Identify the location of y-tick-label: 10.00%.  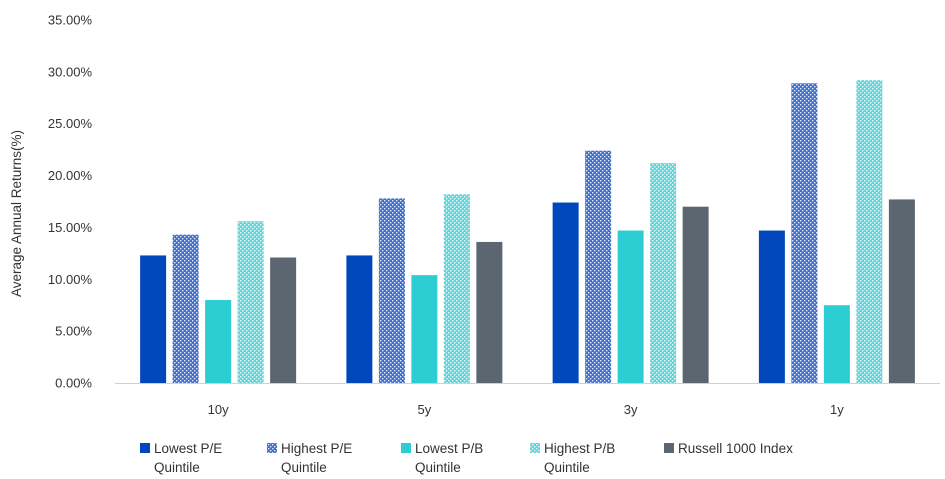
(70, 279).